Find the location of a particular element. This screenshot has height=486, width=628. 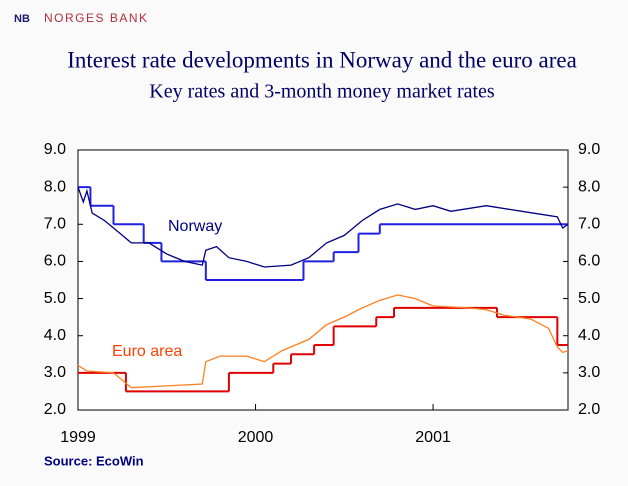

y-tick-label: 7.0 is located at coordinates (55, 224).